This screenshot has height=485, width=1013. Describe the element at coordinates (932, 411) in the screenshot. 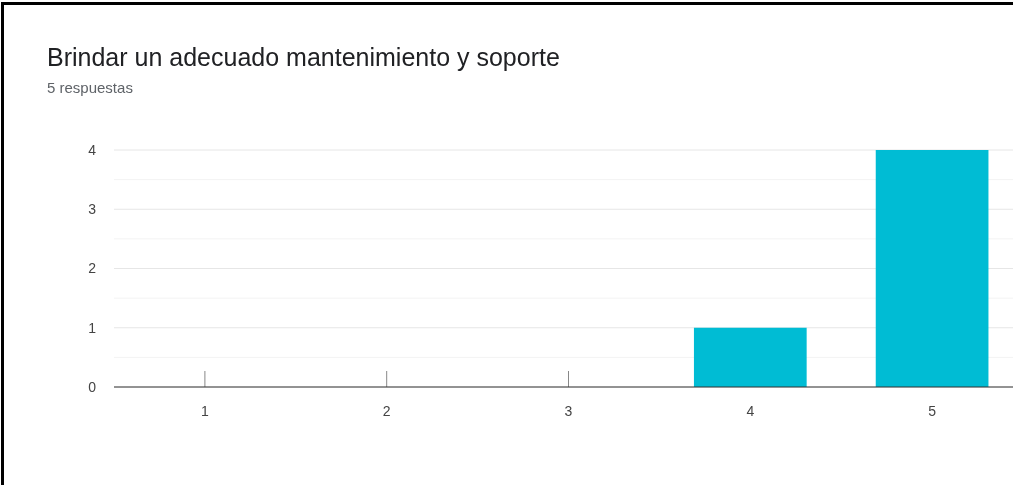

I see `x-tick-label: 5` at that location.